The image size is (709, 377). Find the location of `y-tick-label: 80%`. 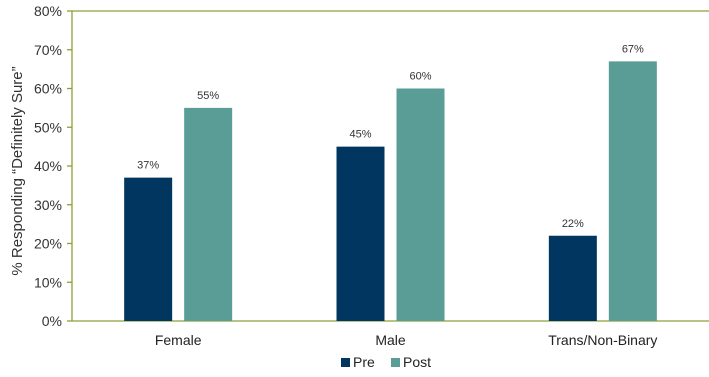

y-tick-label: 80% is located at coordinates (48, 11).